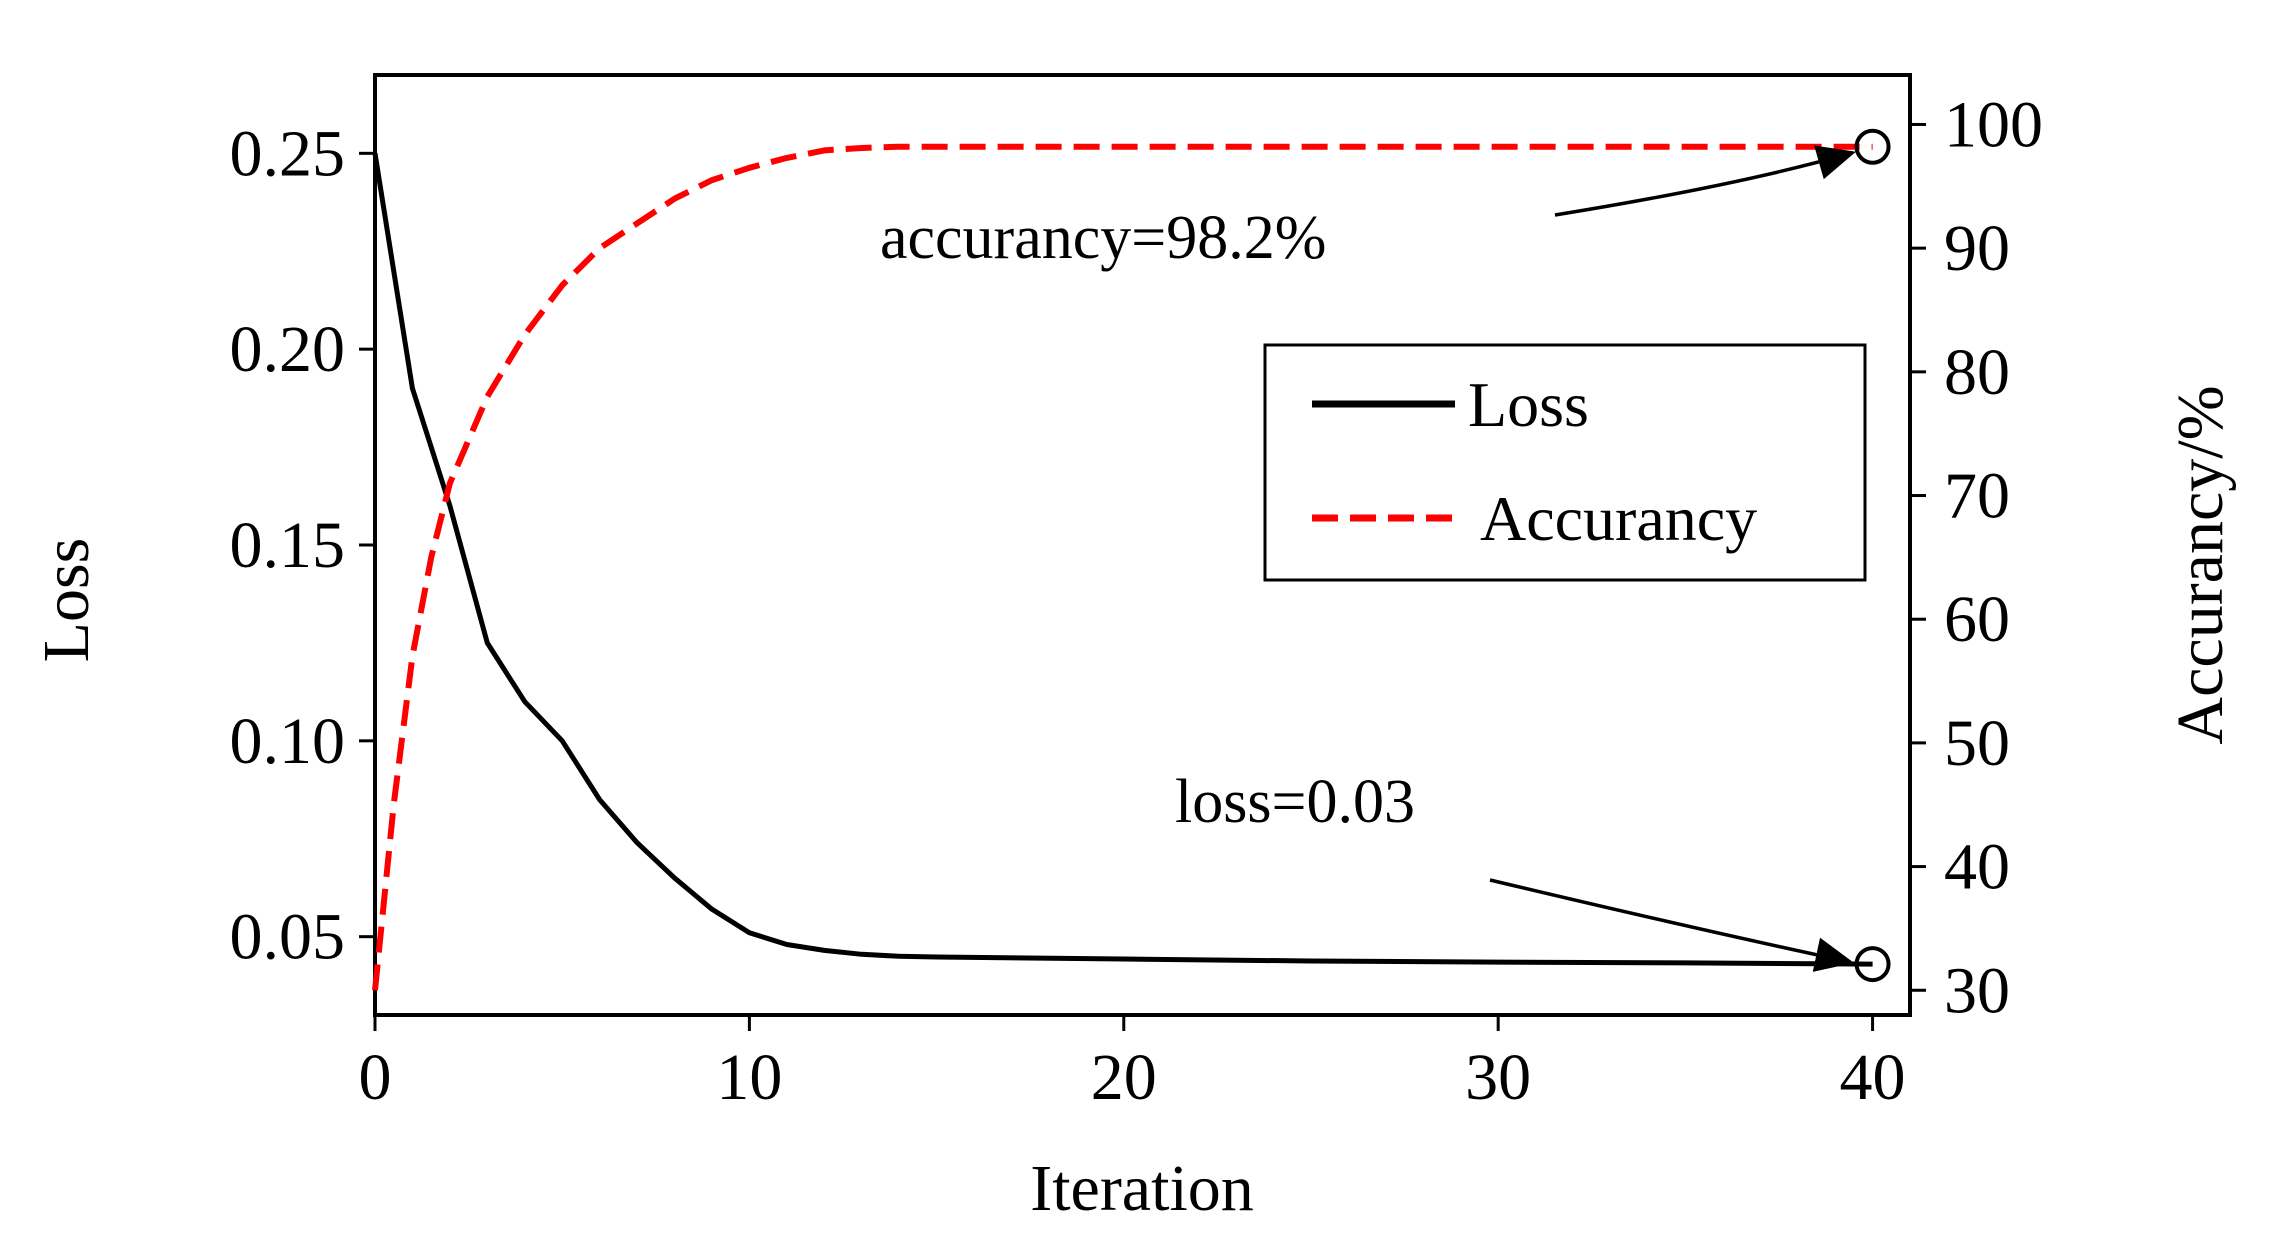 This screenshot has width=2269, height=1244. What do you see at coordinates (288, 153) in the screenshot?
I see `y-left-tick-label: 0.25` at bounding box center [288, 153].